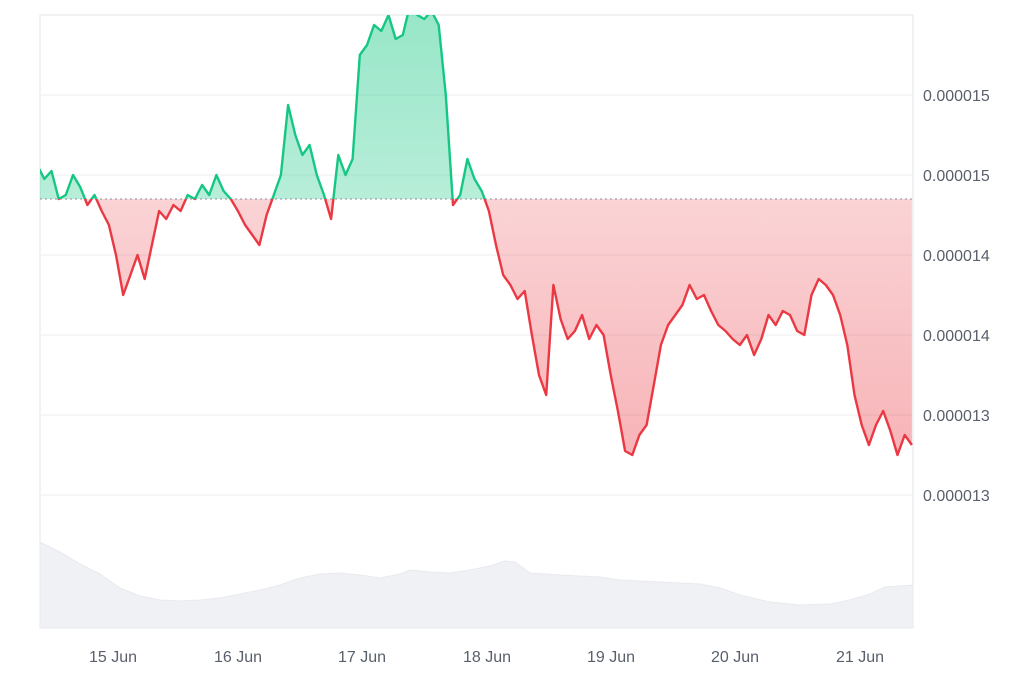 The height and width of the screenshot is (683, 1024). I want to click on x-tick-label-3: 18 Jun, so click(487, 657).